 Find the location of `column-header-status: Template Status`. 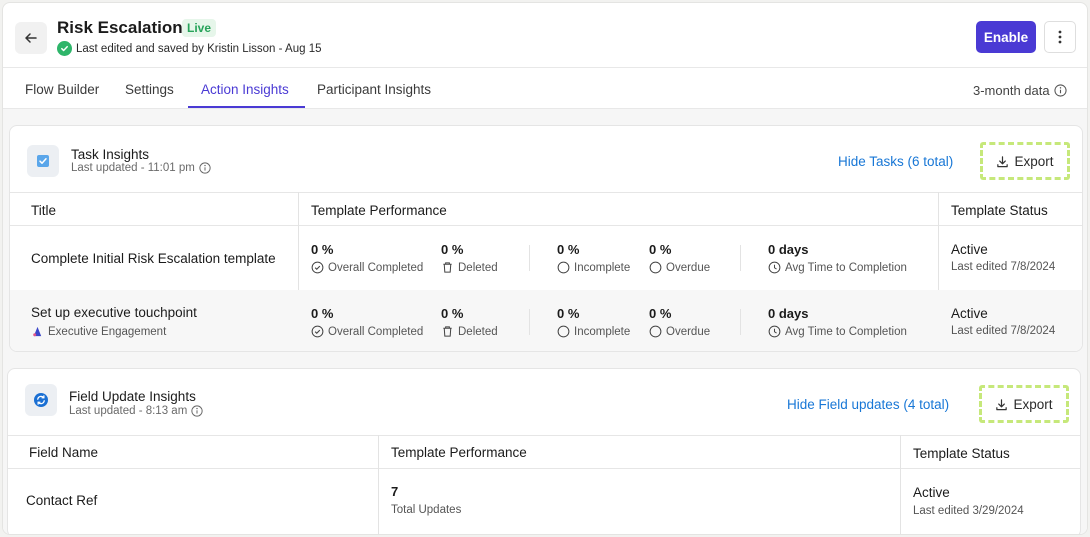

column-header-status: Template Status is located at coordinates (961, 453).